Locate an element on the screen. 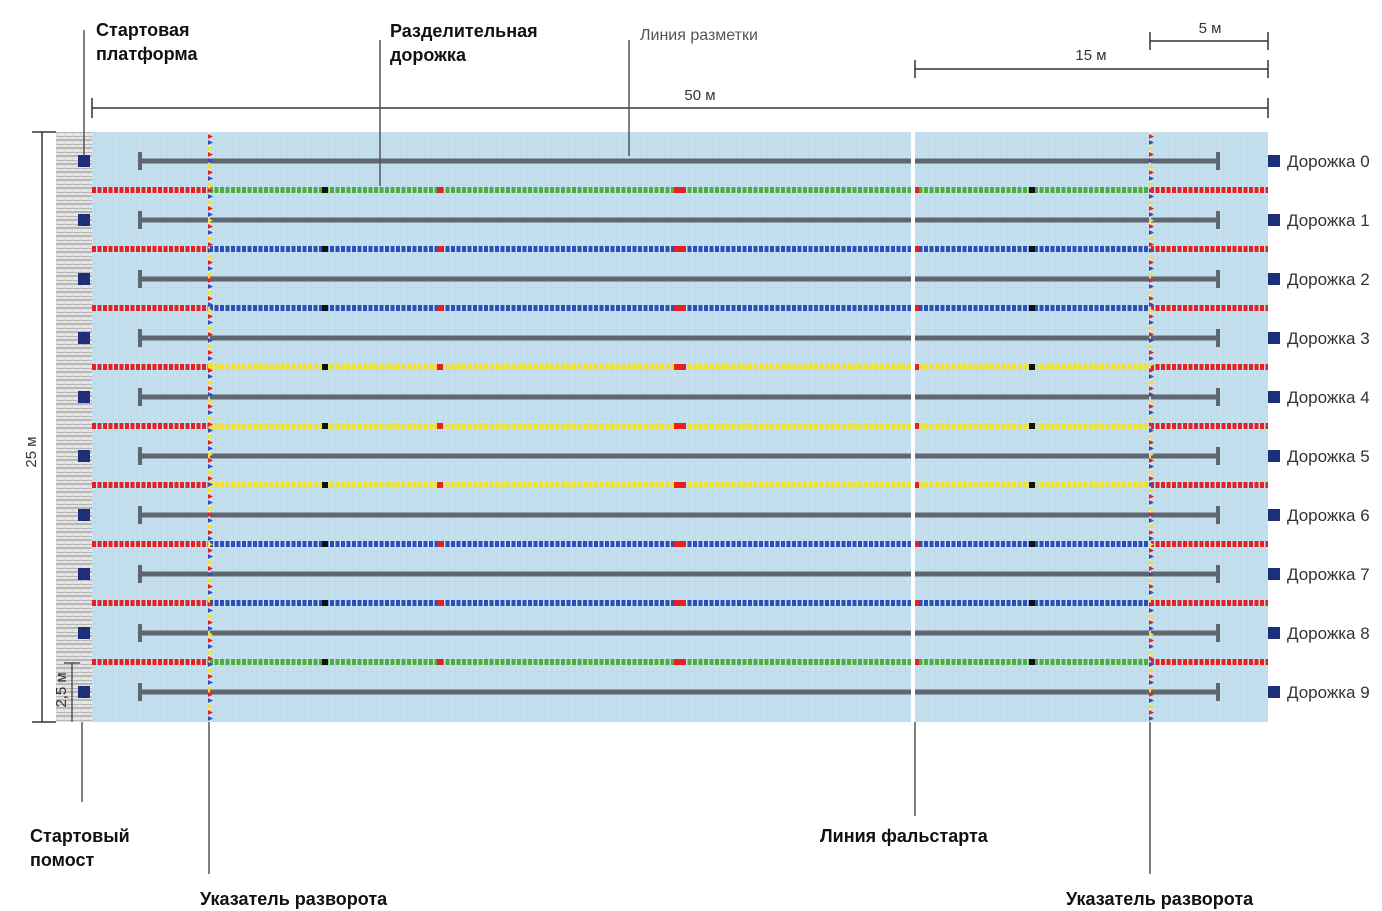 The width and height of the screenshot is (1382, 911). false-start-line-label: Линия фальстарта is located at coordinates (904, 836).